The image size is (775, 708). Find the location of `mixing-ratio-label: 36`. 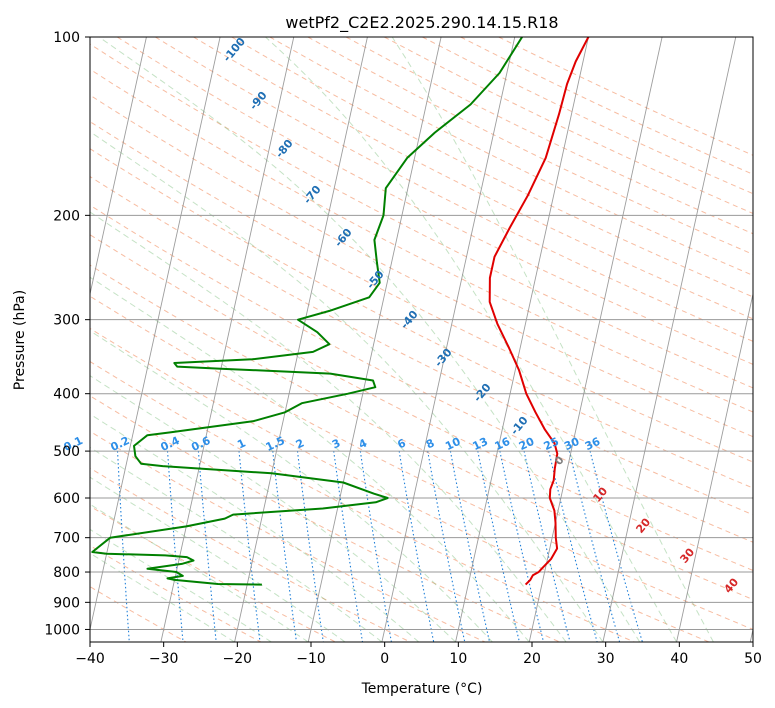

mixing-ratio-label: 36 is located at coordinates (593, 444).